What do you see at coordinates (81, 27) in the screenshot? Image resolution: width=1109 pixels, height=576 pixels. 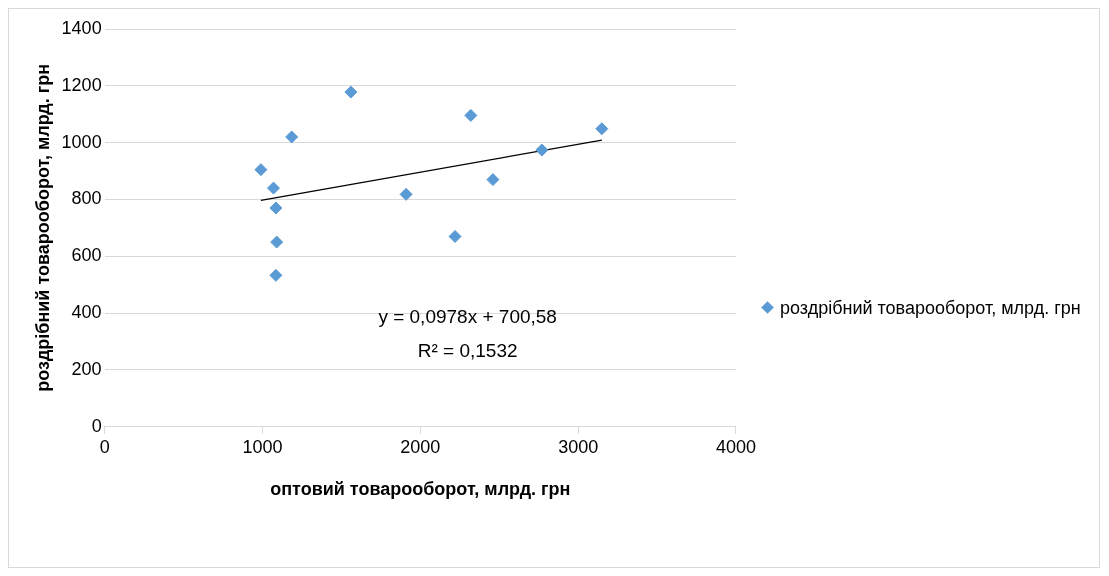 I see `y-tick-label: 1400` at bounding box center [81, 27].